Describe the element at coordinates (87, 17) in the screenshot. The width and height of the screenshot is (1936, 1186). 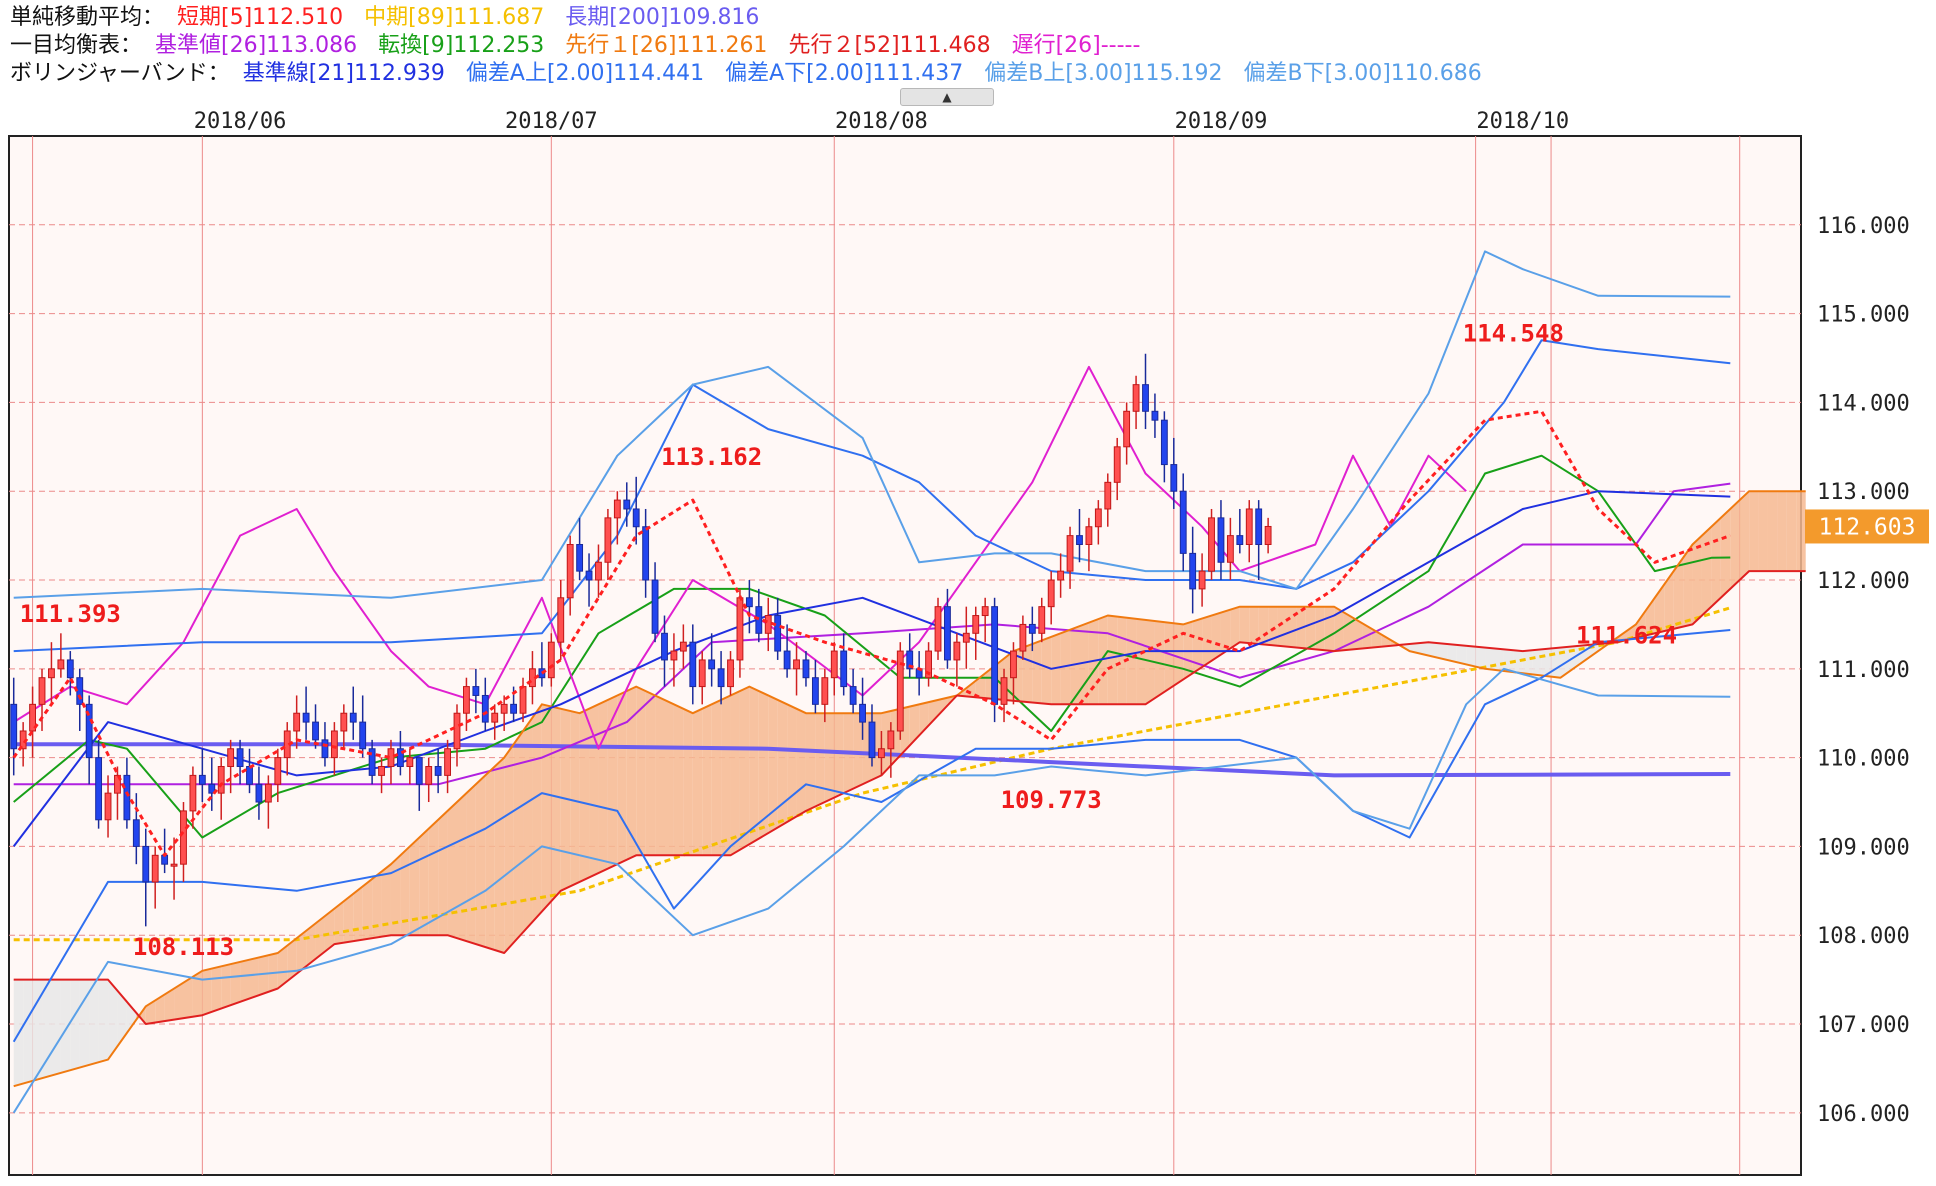
I see `legend-prefix-sma: 単純移動平均：` at that location.